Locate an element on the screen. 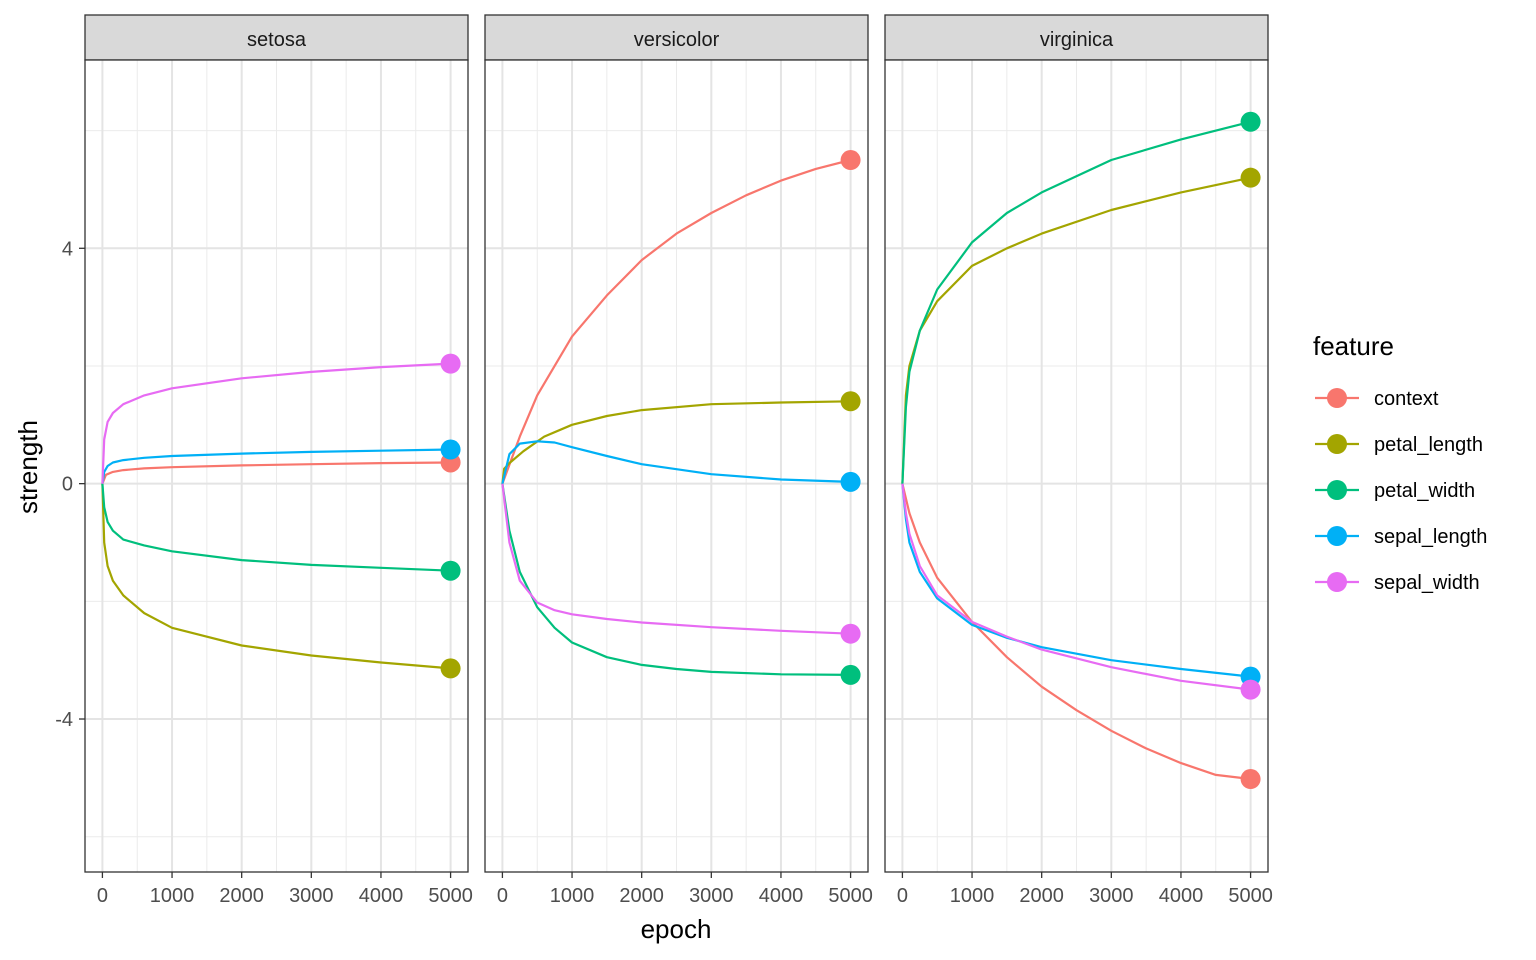 The width and height of the screenshot is (1536, 960). legend-label: context is located at coordinates (1406, 399).